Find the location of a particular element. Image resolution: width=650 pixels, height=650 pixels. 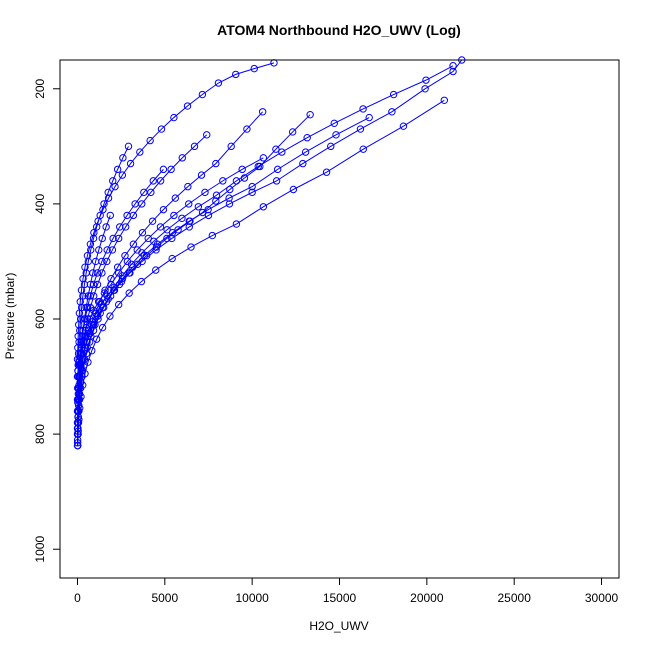

y-tick-label: 1000 is located at coordinates (40, 549).